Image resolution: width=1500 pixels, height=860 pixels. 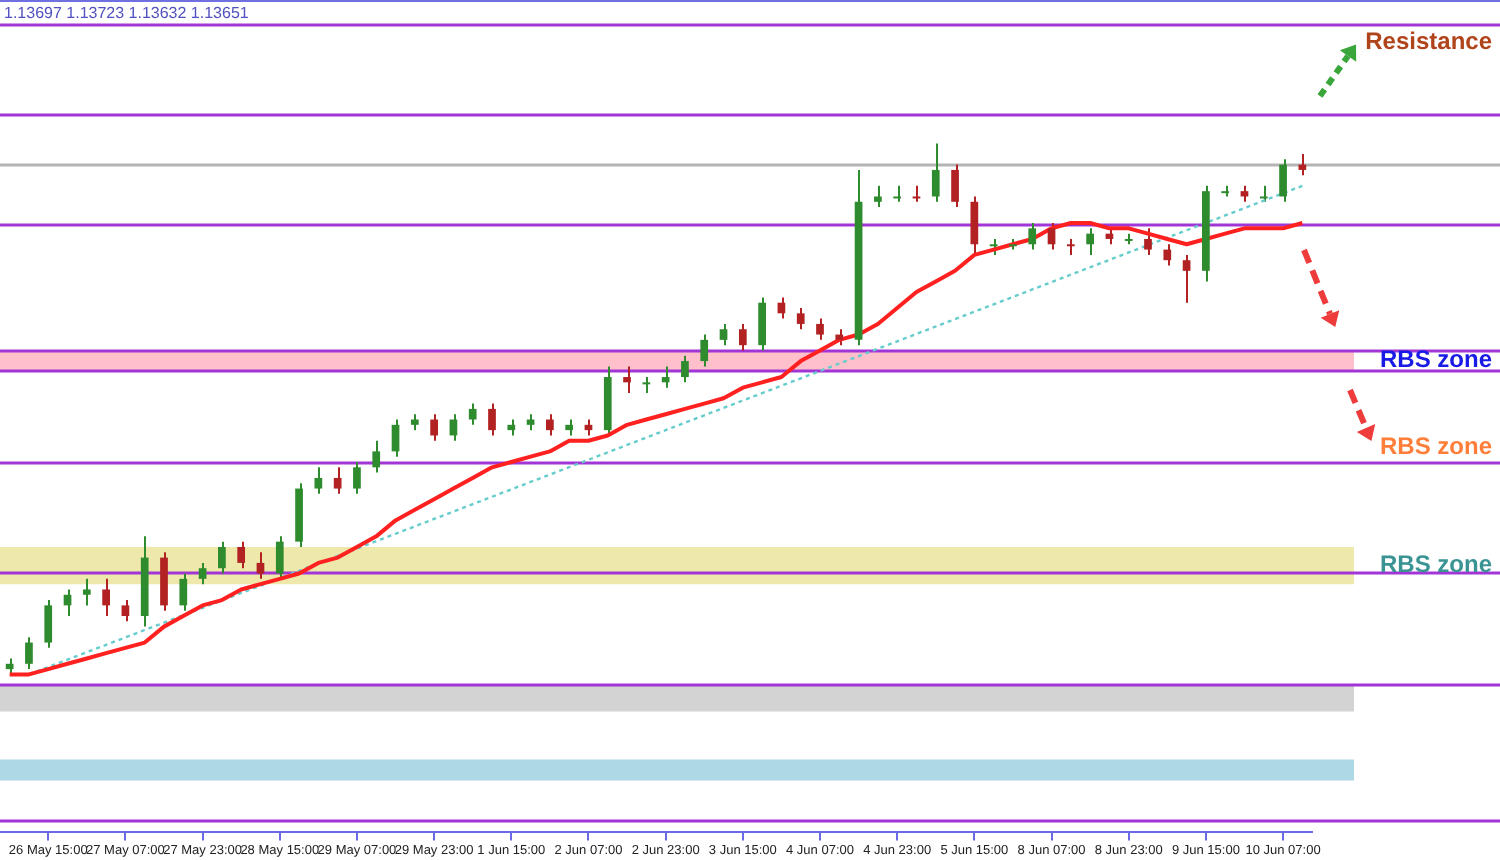 What do you see at coordinates (127, 13) in the screenshot?
I see `text: 1.13697 1.13723 1.13632 1.13651` at bounding box center [127, 13].